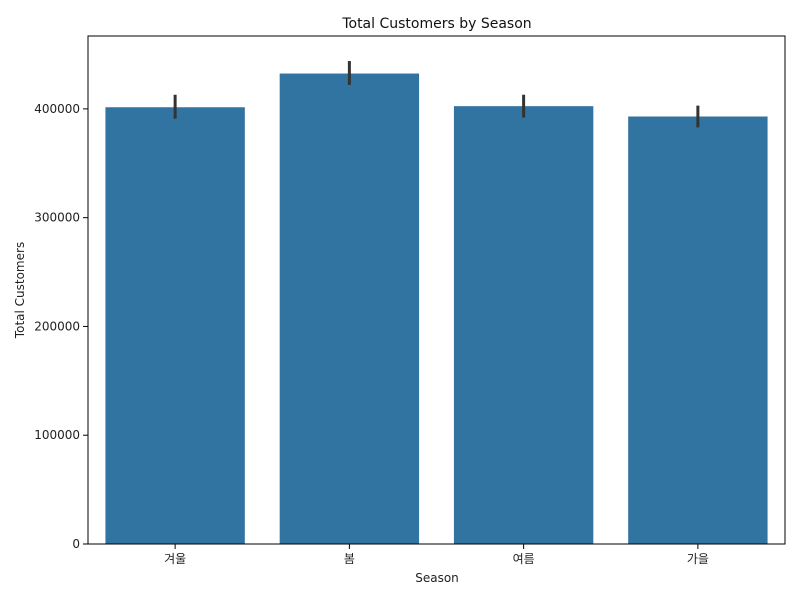 This screenshot has width=800, height=600. What do you see at coordinates (698, 559) in the screenshot?
I see `x-tick-label-3: 가을` at bounding box center [698, 559].